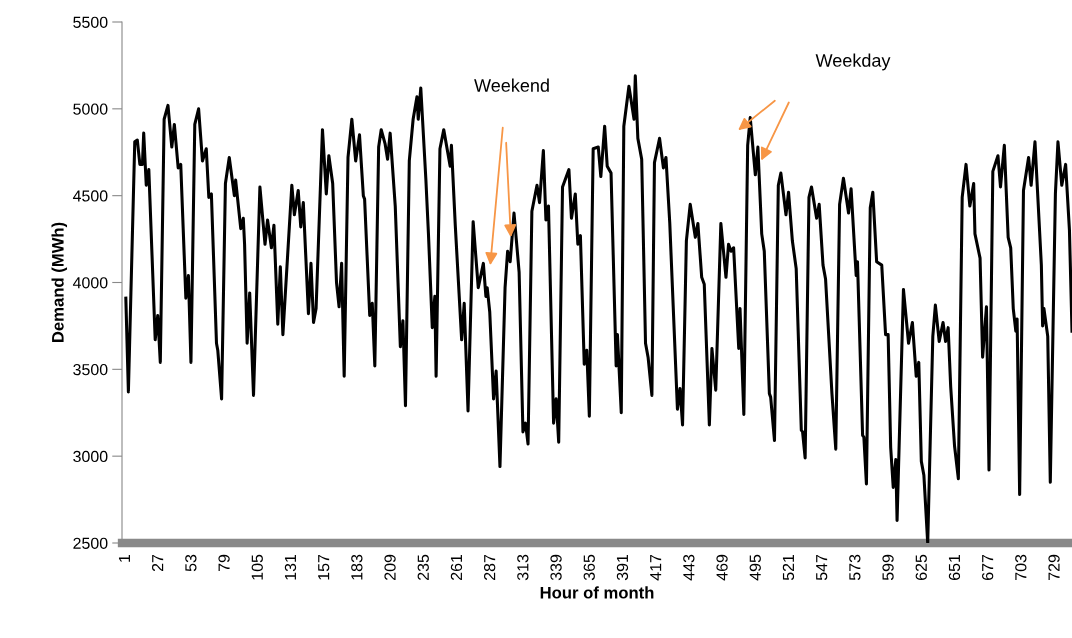 This screenshot has width=1072, height=638. What do you see at coordinates (556, 567) in the screenshot?
I see `x-tick-label: 339` at bounding box center [556, 567].